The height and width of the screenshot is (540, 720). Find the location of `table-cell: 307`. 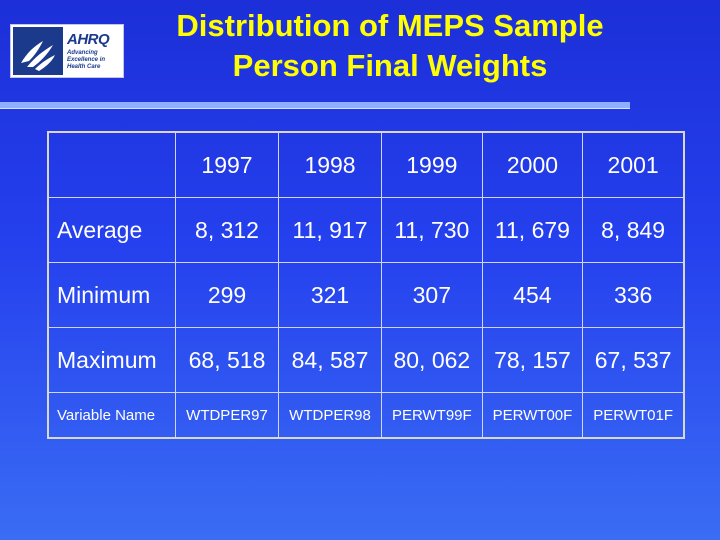

table-cell: 307 is located at coordinates (432, 295).